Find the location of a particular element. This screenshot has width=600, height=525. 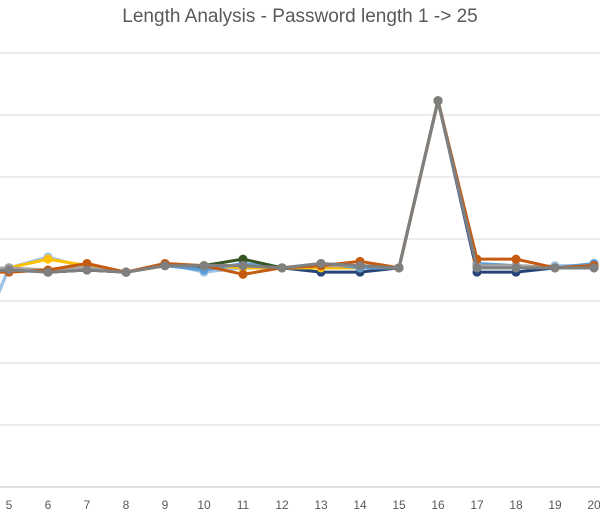

x-tick-label: 15 is located at coordinates (399, 505).